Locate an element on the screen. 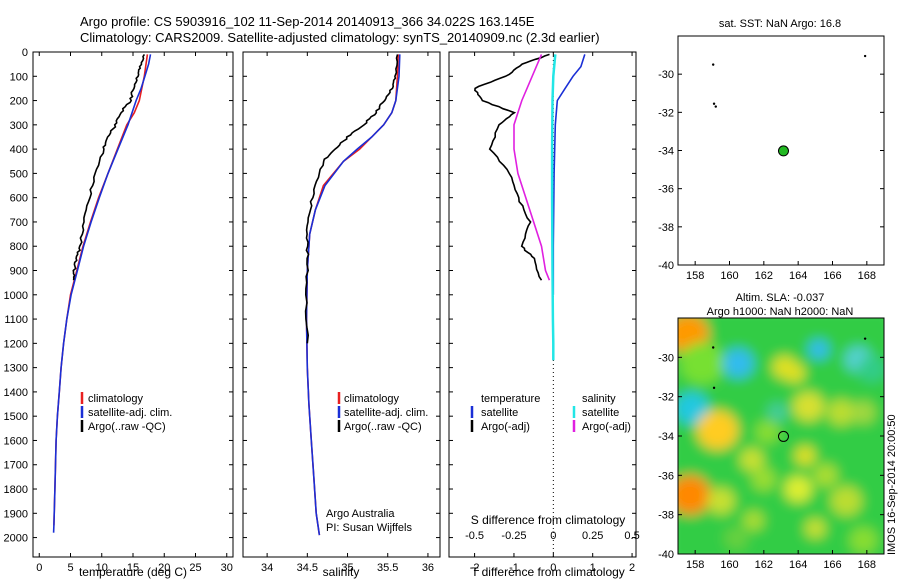 The image size is (900, 580). x-tick-label: 34 is located at coordinates (267, 568).